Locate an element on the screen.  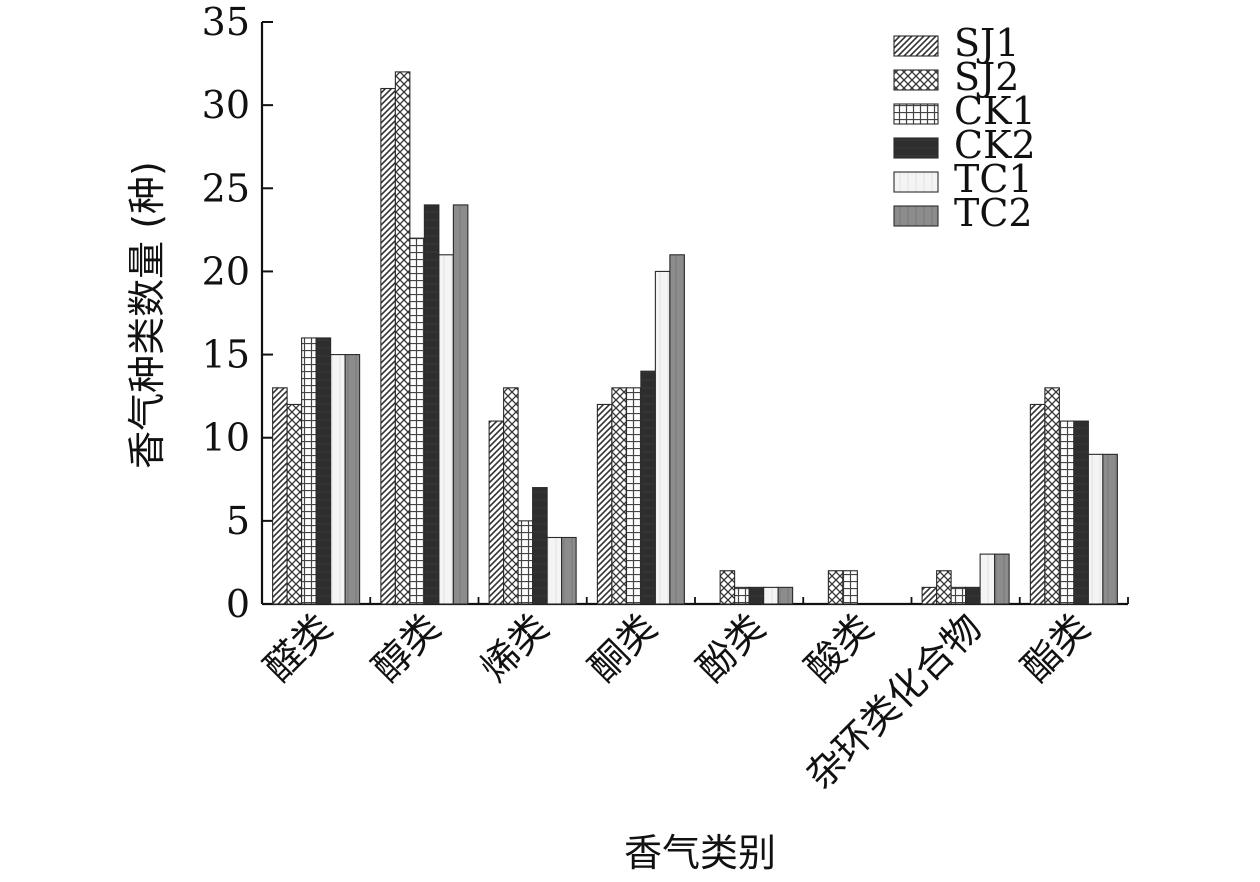
y-tick-label: 30 is located at coordinates (226, 105).